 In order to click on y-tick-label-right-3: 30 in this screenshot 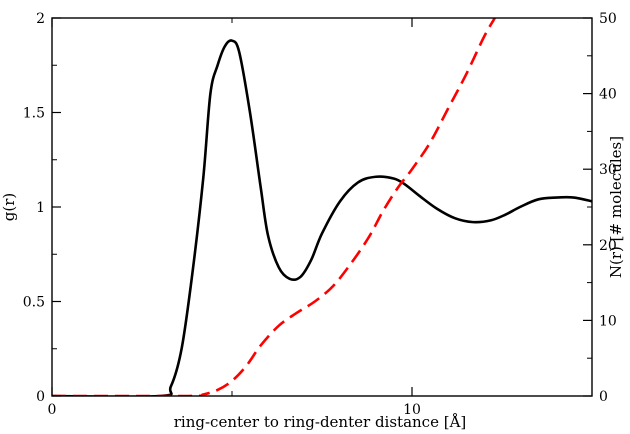, I will do `click(608, 170)`.